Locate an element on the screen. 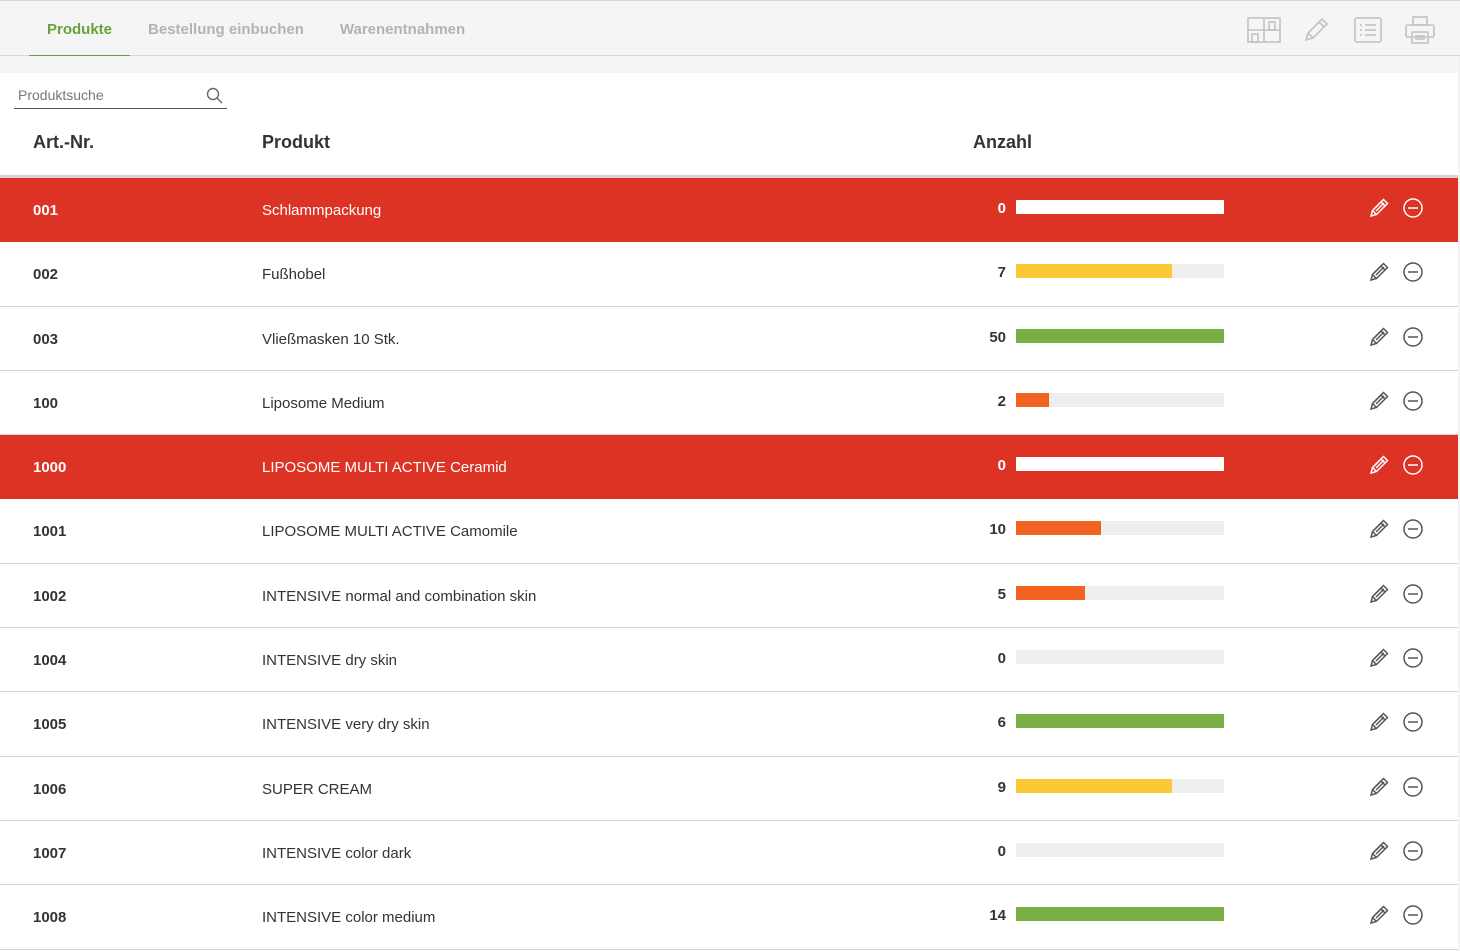  edit-button is located at coordinates (1316, 30).